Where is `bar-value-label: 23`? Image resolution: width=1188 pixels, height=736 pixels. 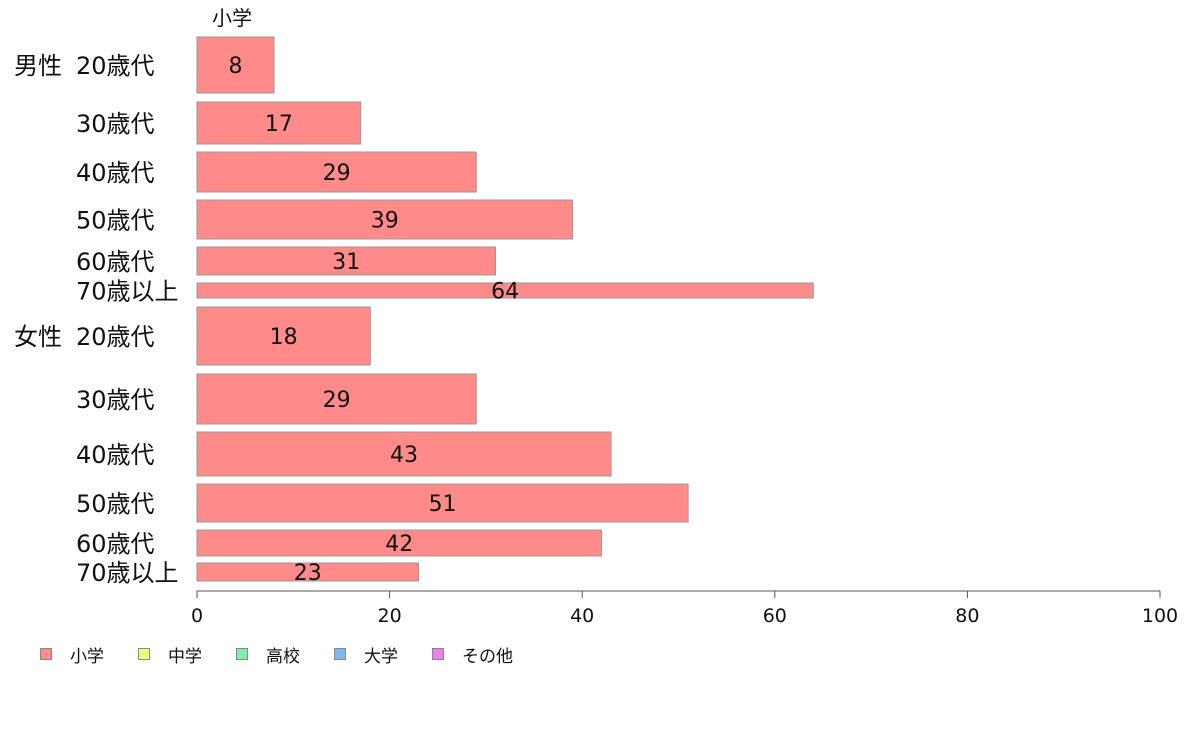 bar-value-label: 23 is located at coordinates (308, 573).